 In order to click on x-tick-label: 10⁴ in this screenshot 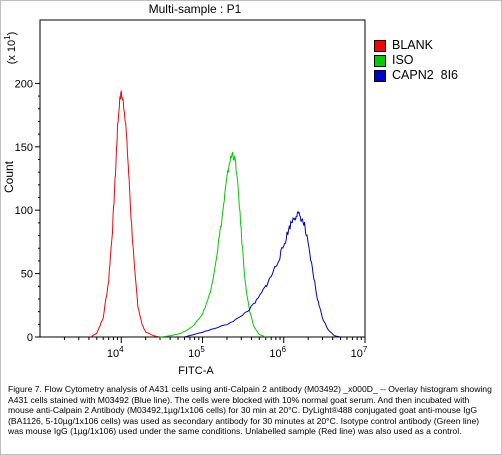, I will do `click(115, 352)`.